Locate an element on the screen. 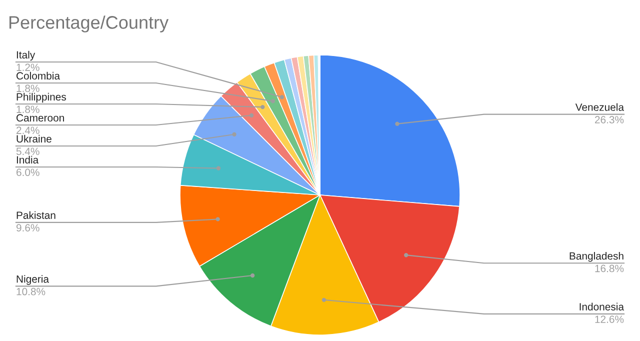  data-label: 12.6% is located at coordinates (609, 319).